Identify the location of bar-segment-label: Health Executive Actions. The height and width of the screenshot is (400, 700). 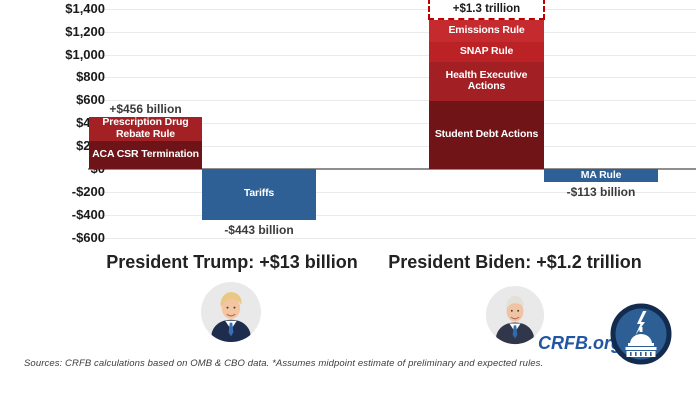
(486, 80).